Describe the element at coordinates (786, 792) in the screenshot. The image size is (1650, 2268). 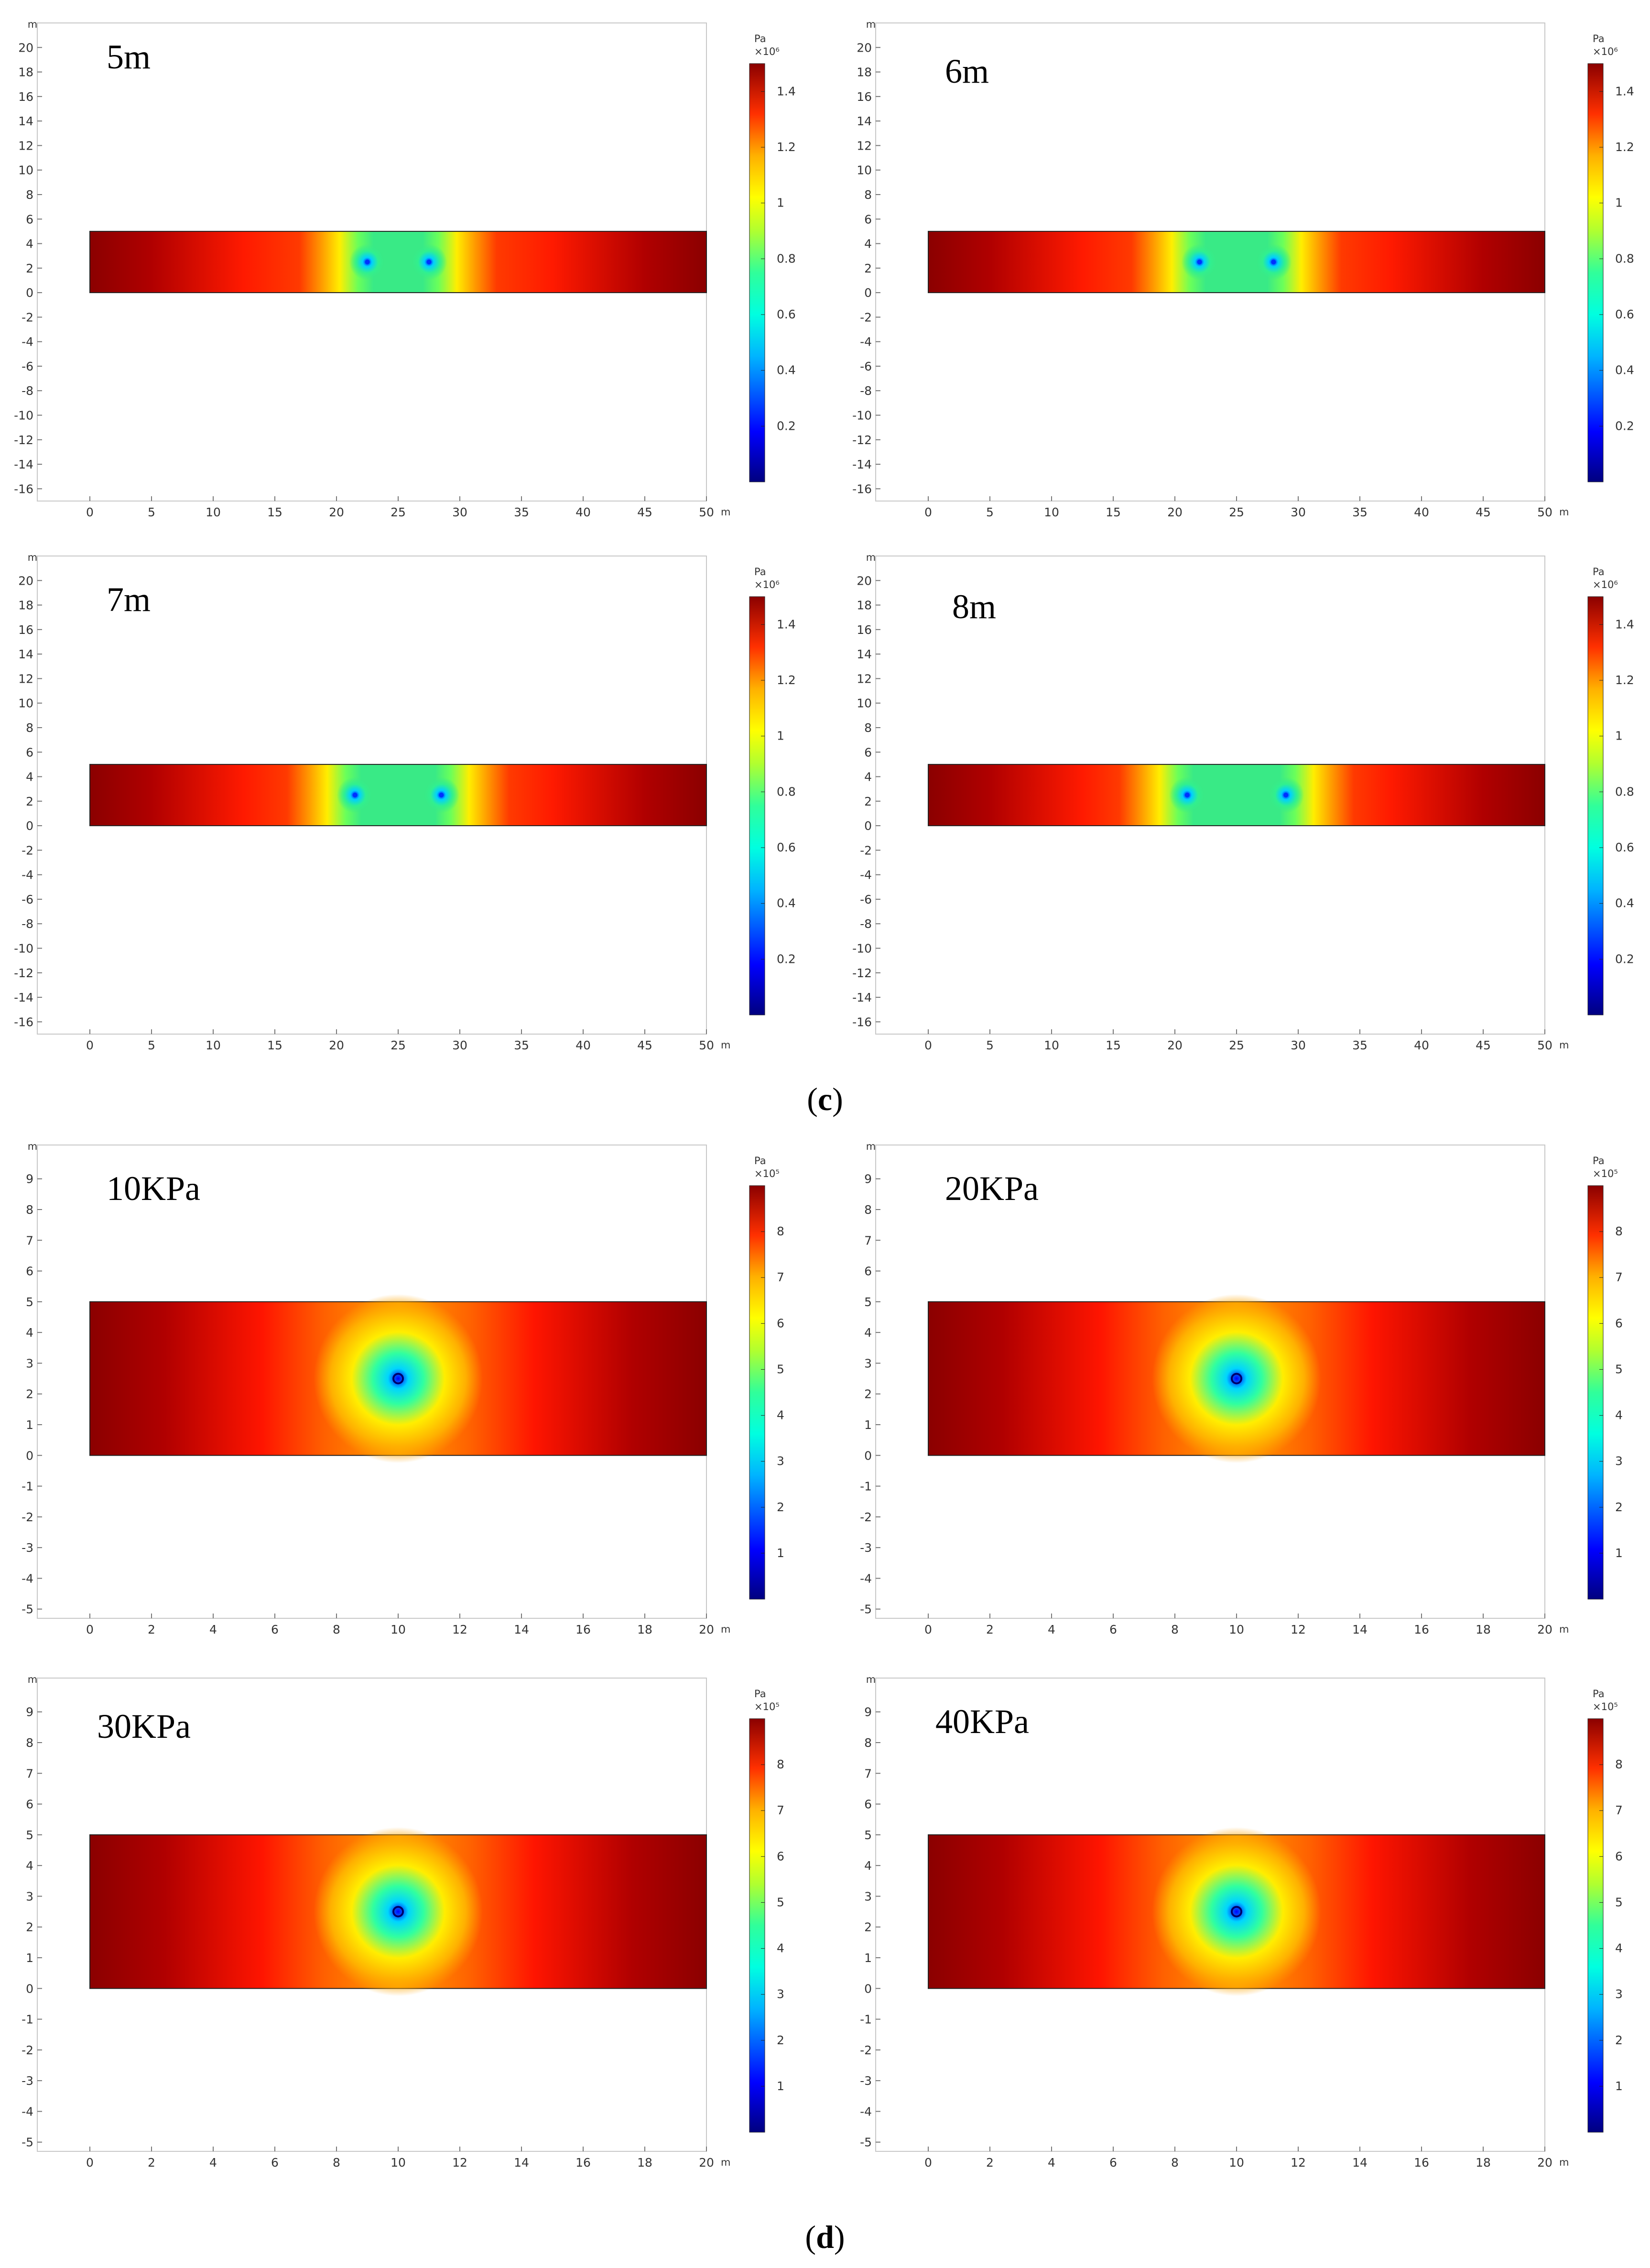
I see `colorbar-tick-label: 0.8` at that location.